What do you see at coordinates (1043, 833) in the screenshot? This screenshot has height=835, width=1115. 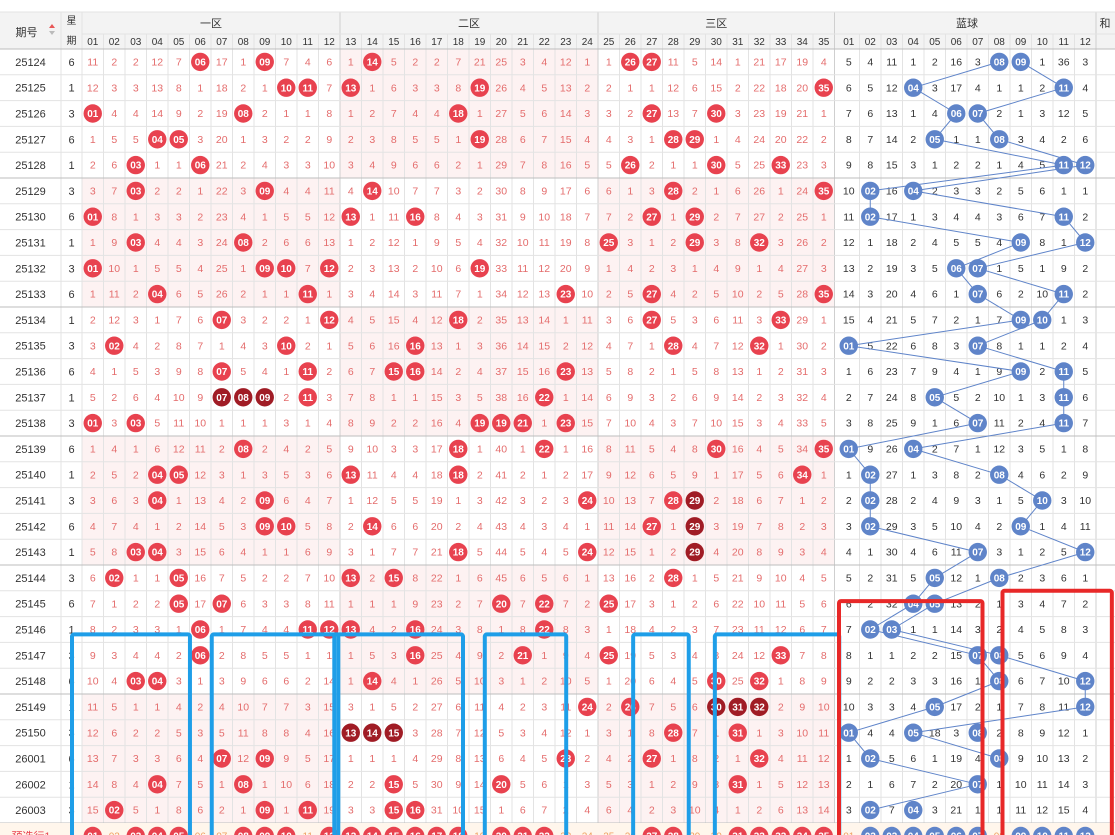 I see `preselect-blue-number: 10` at bounding box center [1043, 833].